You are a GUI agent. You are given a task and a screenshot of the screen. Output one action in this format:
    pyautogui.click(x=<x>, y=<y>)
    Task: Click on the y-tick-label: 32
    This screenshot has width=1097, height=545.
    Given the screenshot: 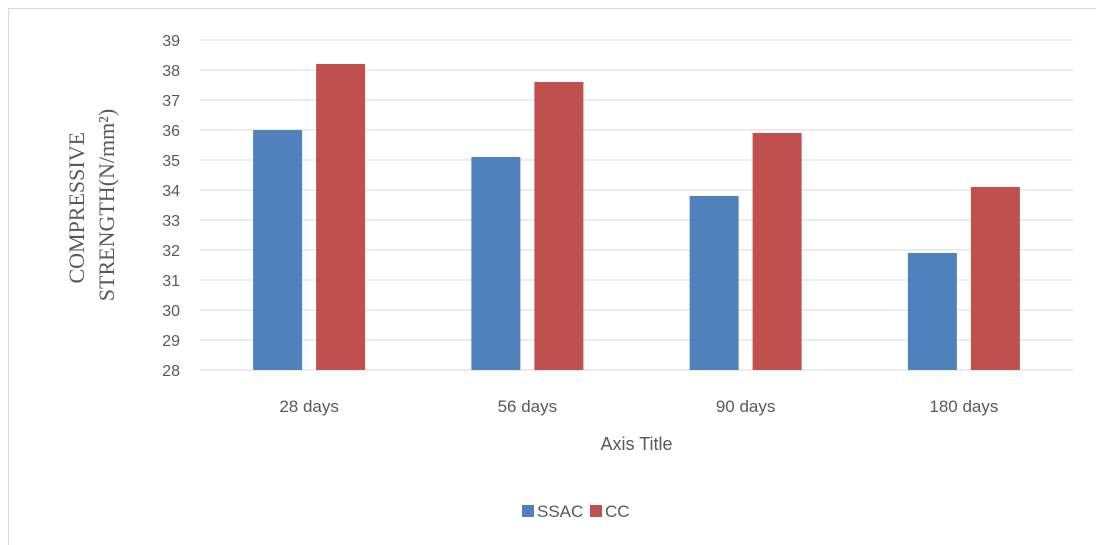 What is the action you would take?
    pyautogui.click(x=171, y=251)
    